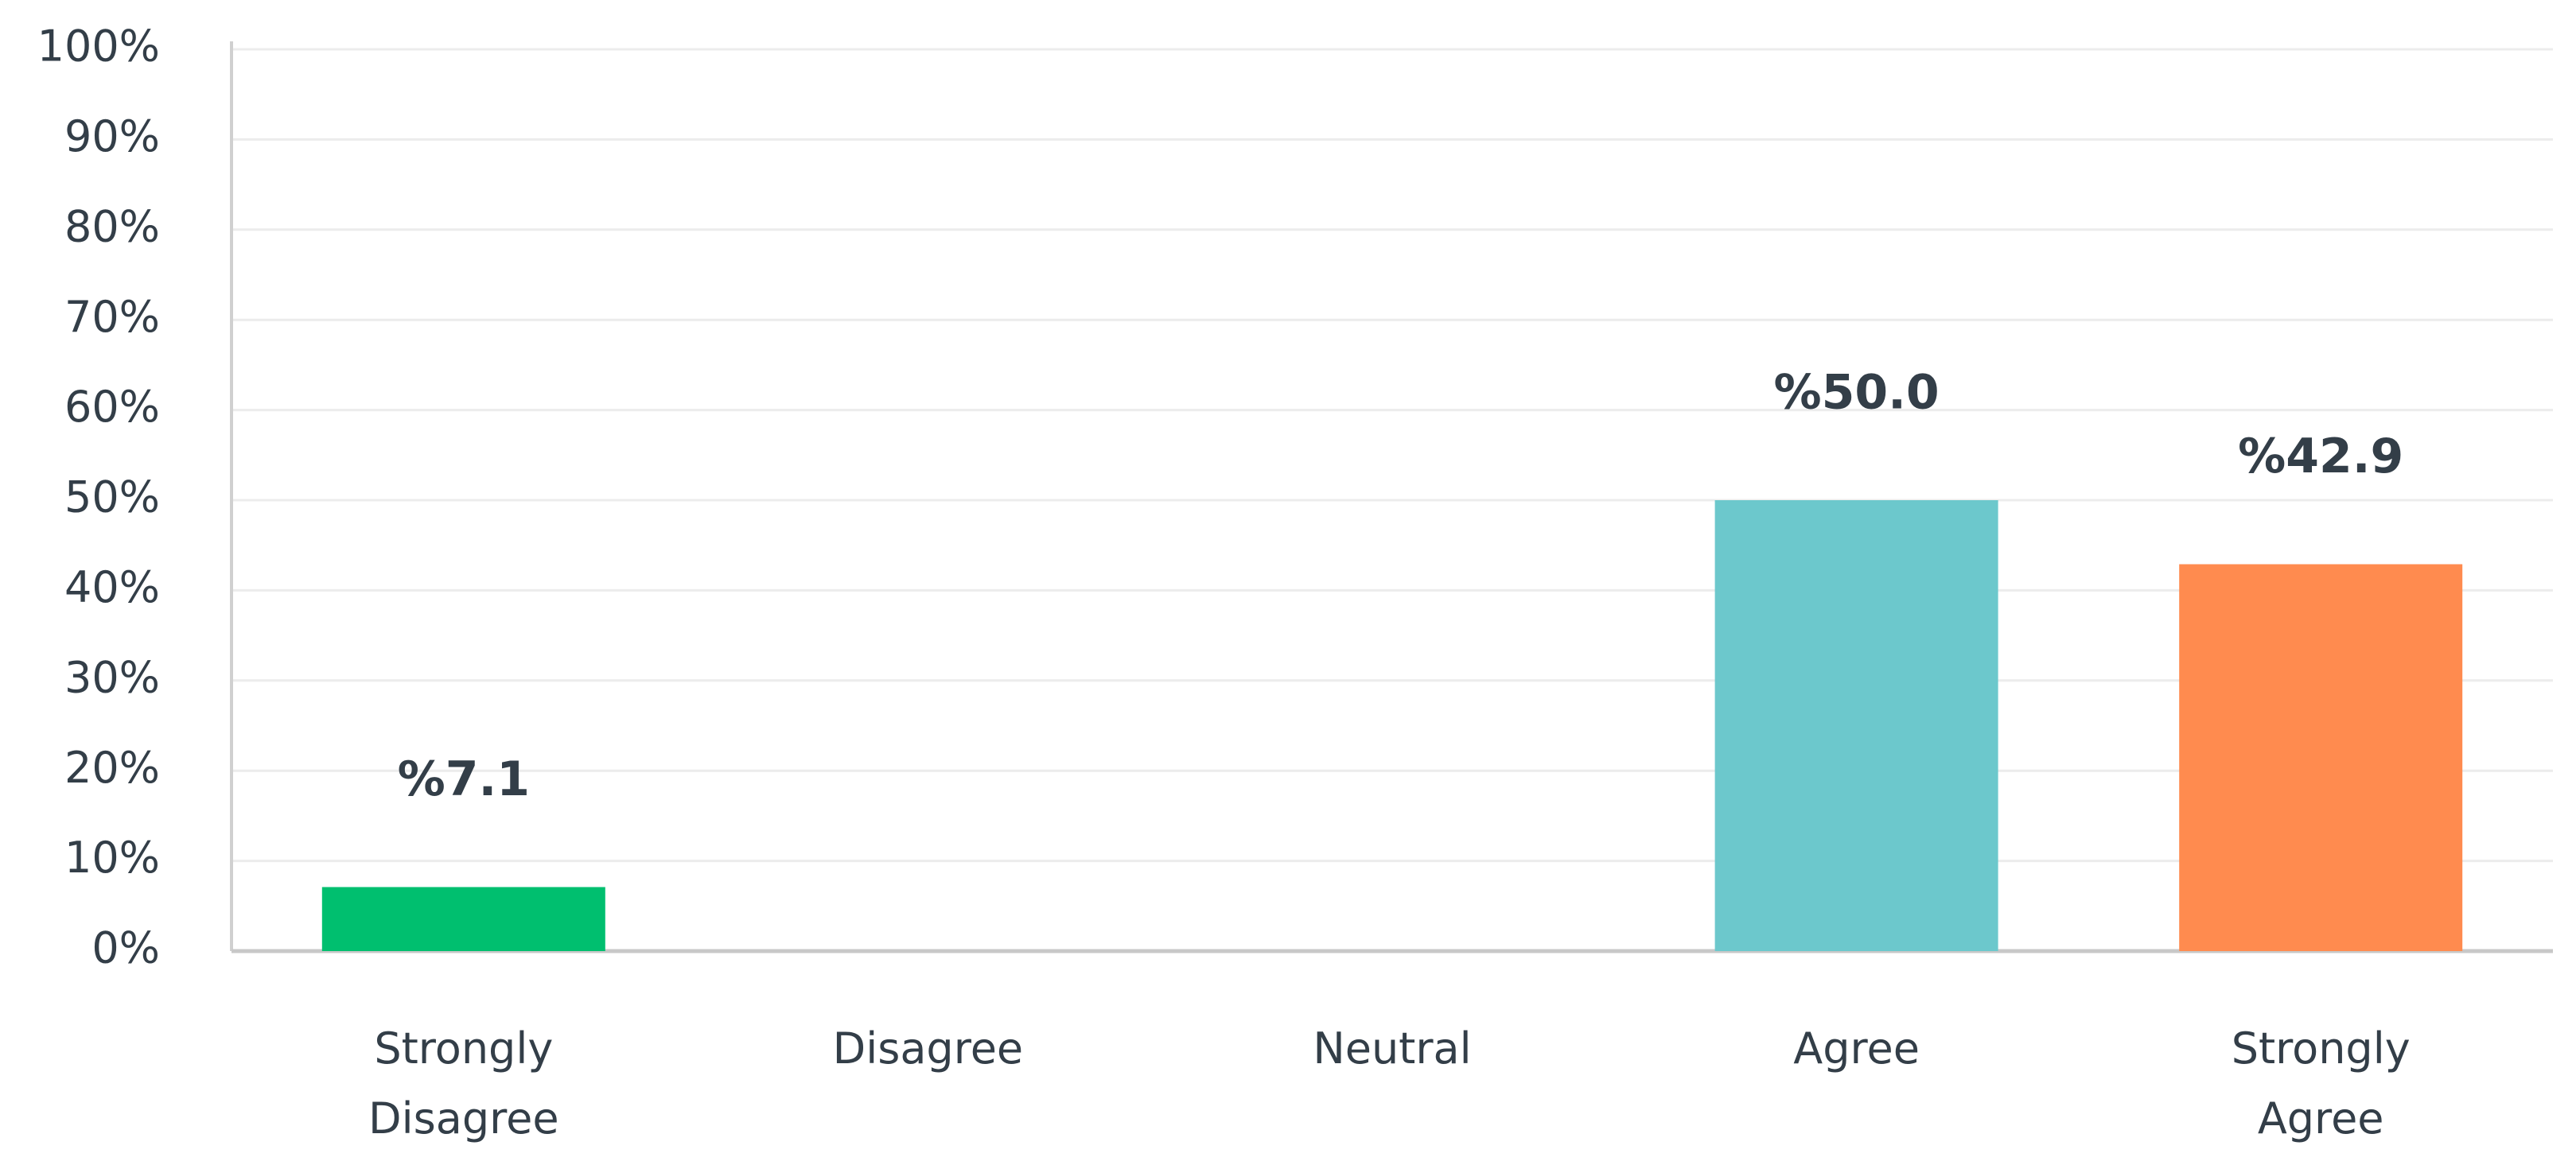 The width and height of the screenshot is (2576, 1165). I want to click on y-tick-label: 20%, so click(112, 768).